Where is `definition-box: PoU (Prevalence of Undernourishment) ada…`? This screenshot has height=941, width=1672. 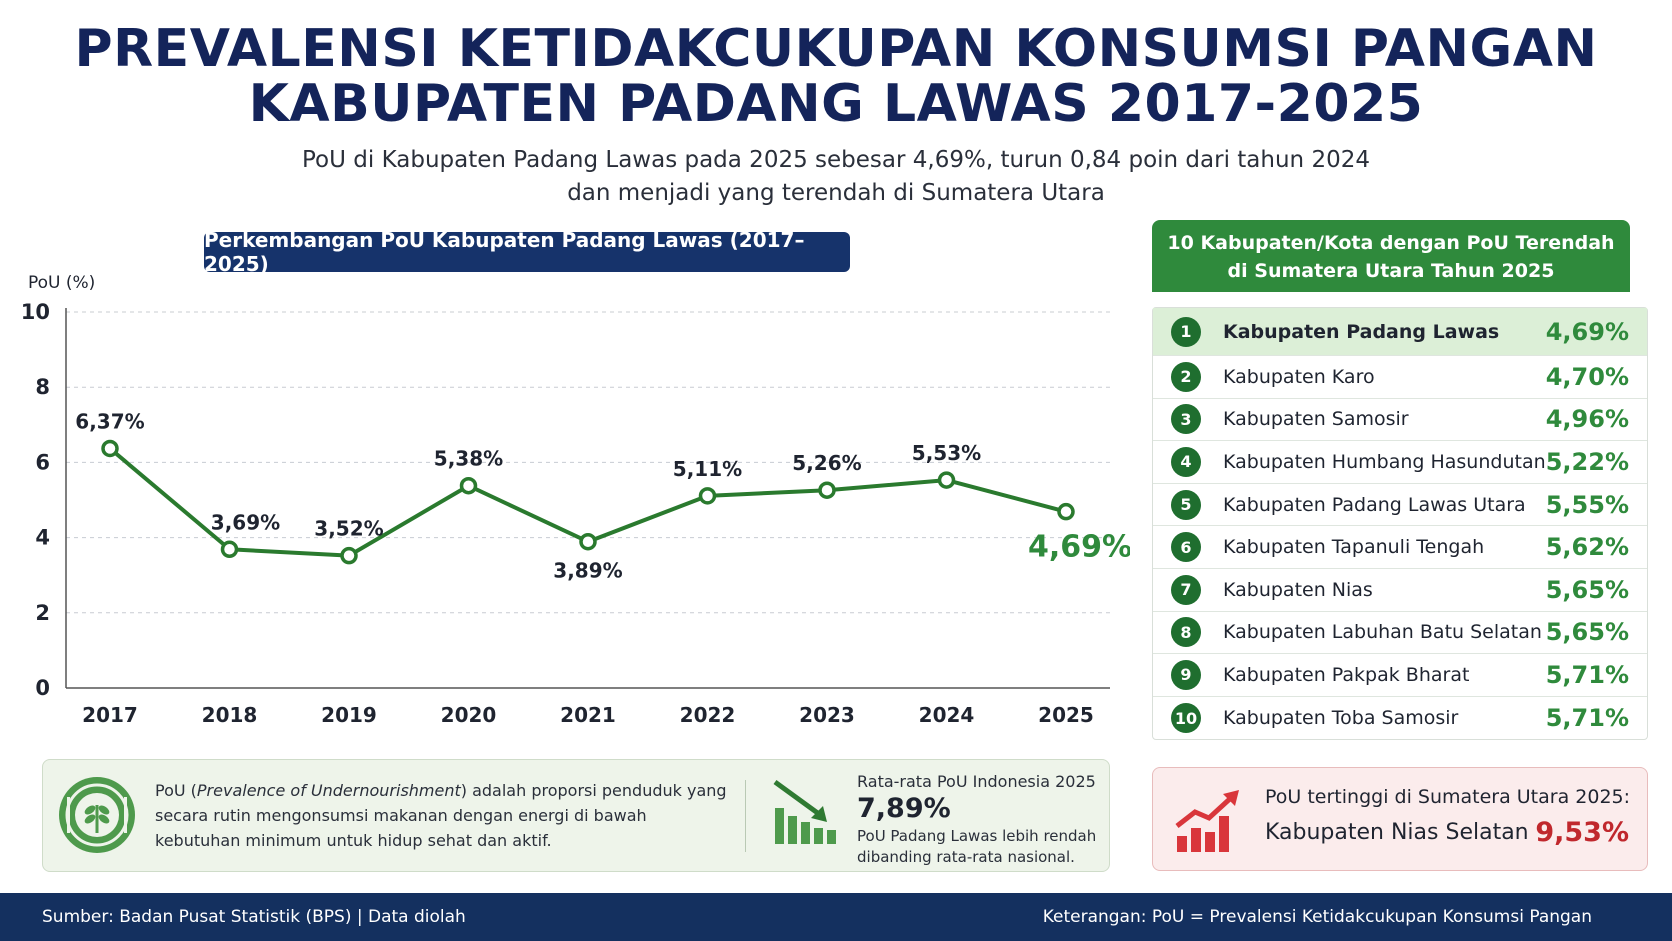 definition-box: PoU (Prevalence of Undernourishment) ada… is located at coordinates (576, 815).